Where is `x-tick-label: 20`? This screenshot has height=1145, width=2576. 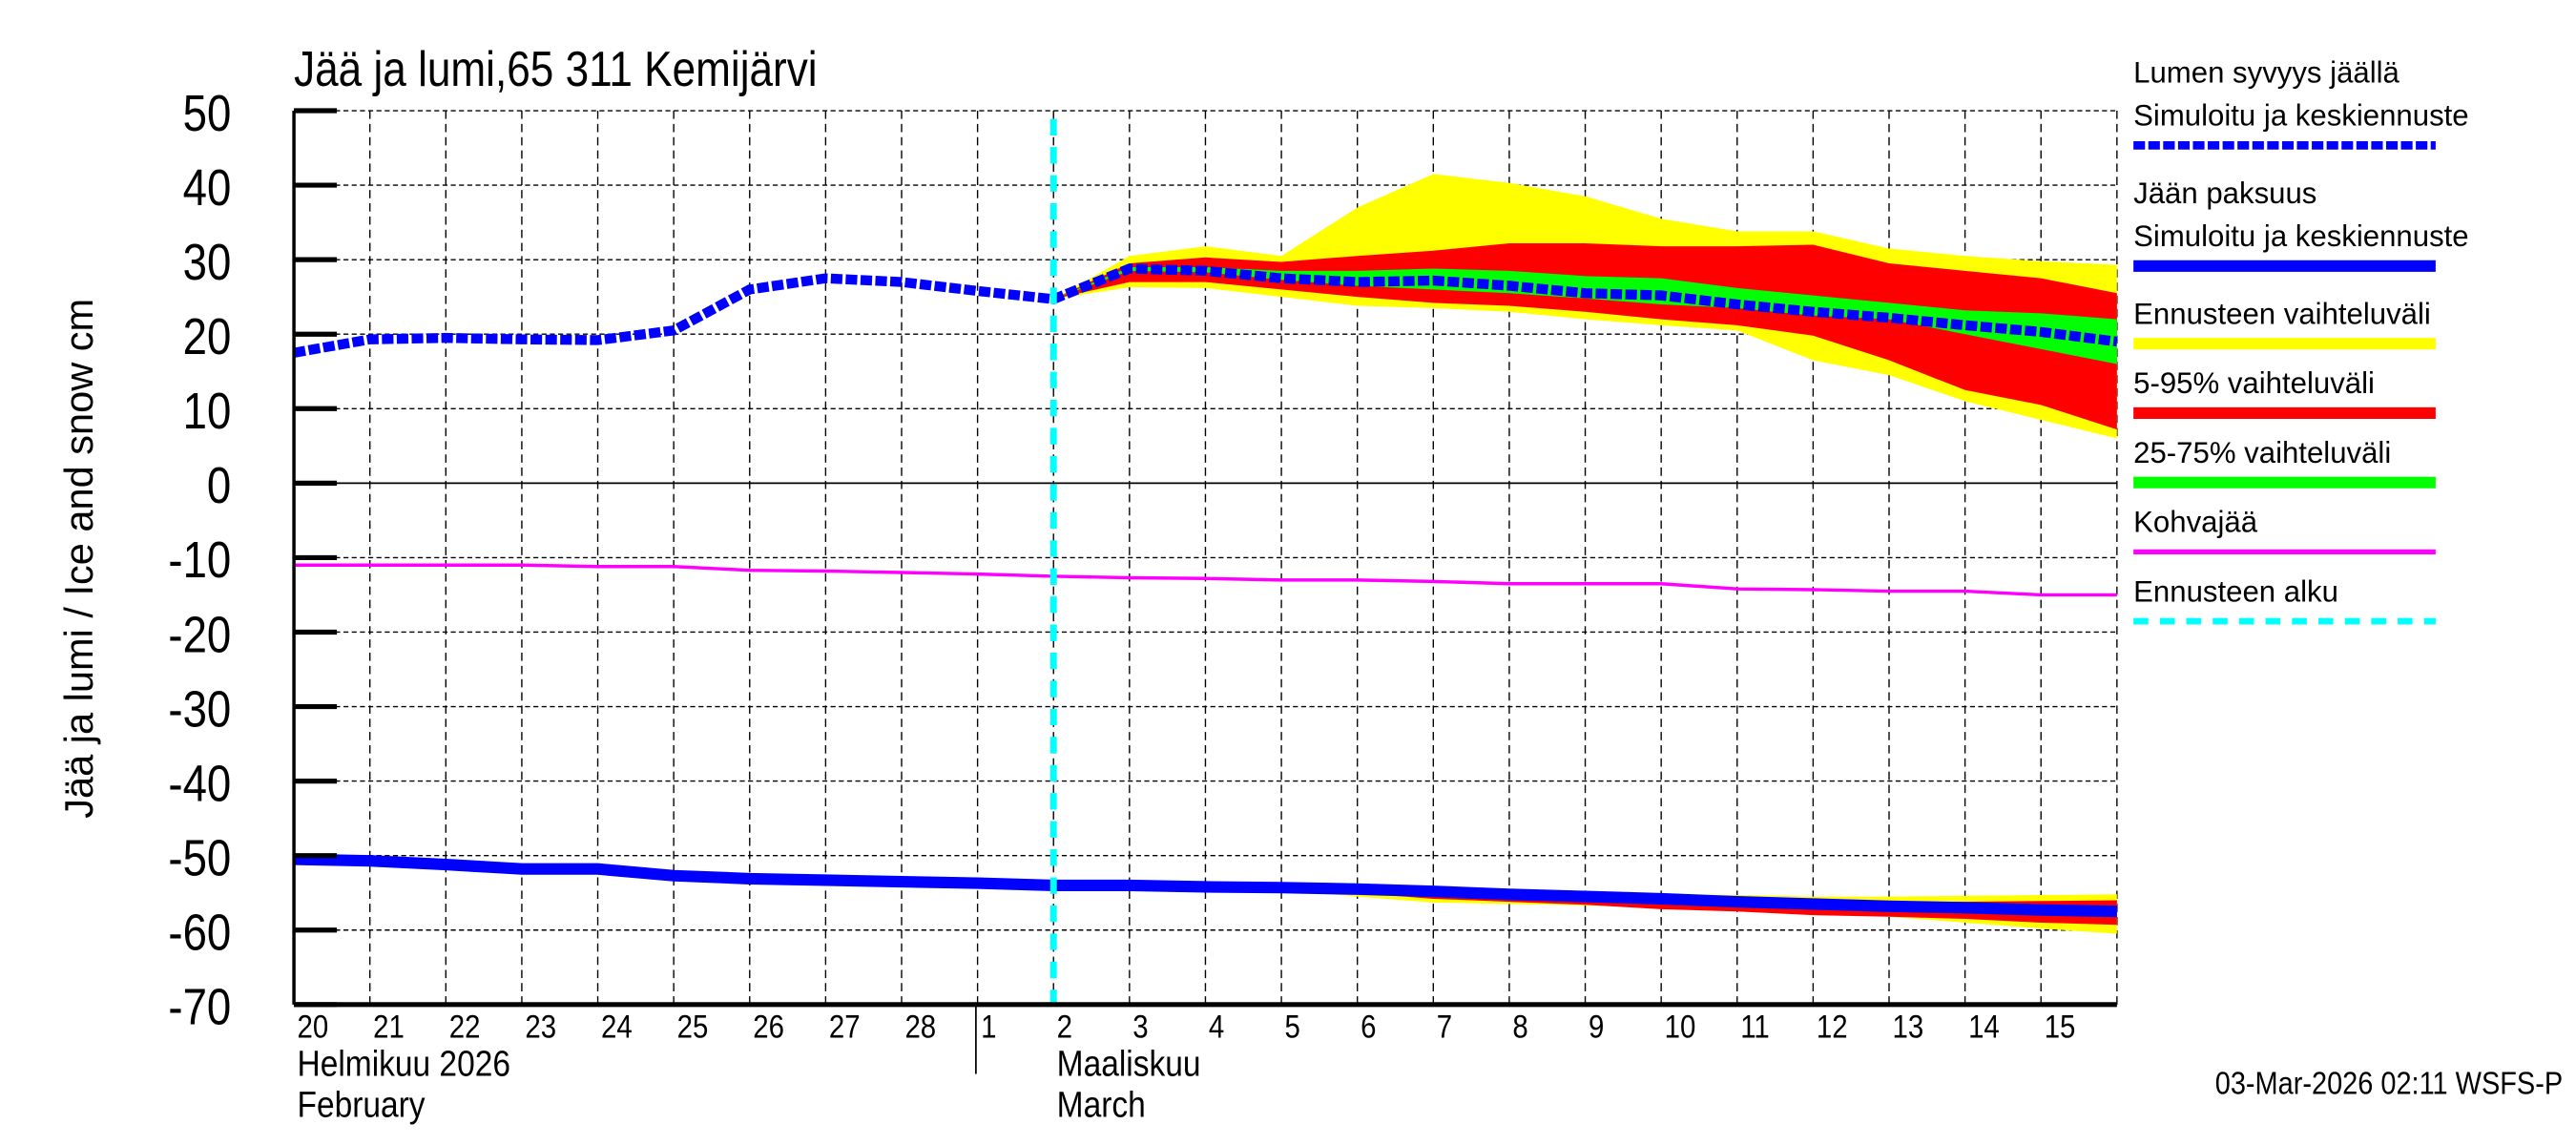 x-tick-label: 20 is located at coordinates (313, 1026).